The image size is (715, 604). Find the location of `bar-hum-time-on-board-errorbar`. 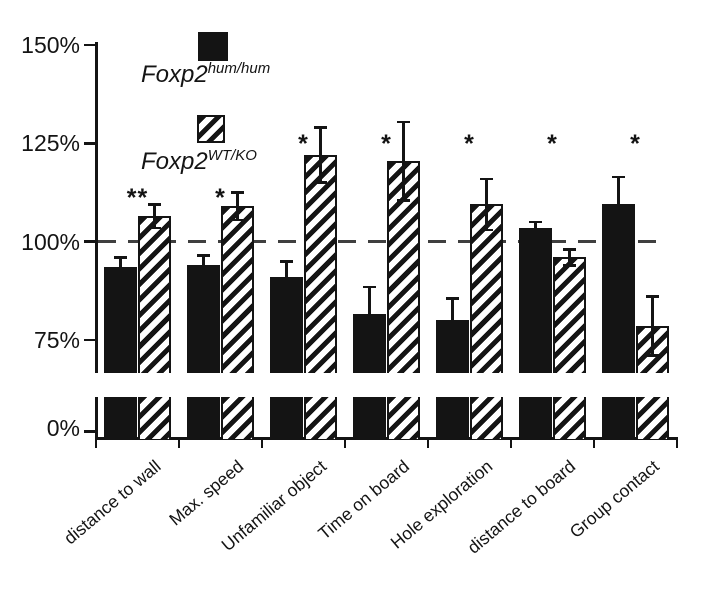

bar-hum-time-on-board-errorbar is located at coordinates (369, 302).